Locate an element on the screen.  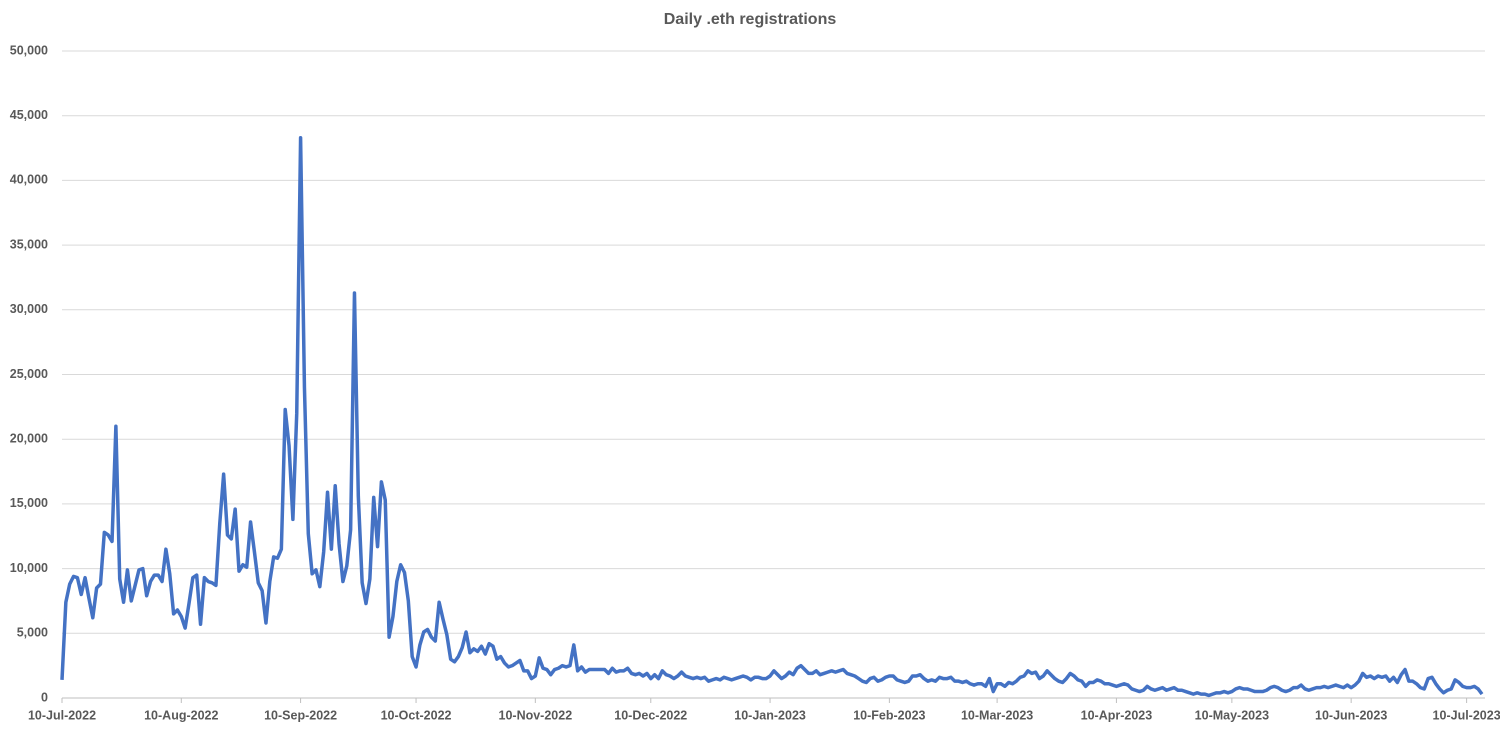
y-tick-label: 40,000 is located at coordinates (29, 180).